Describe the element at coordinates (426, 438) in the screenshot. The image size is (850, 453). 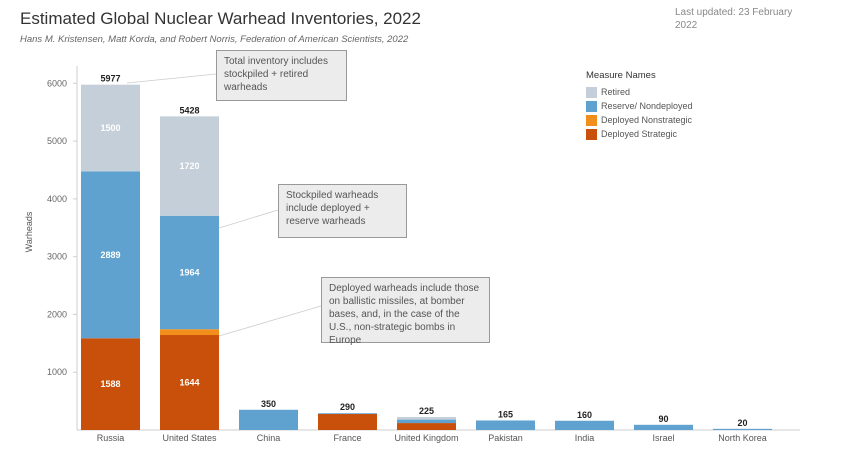
I see `x-tick-label: United Kingdom` at that location.